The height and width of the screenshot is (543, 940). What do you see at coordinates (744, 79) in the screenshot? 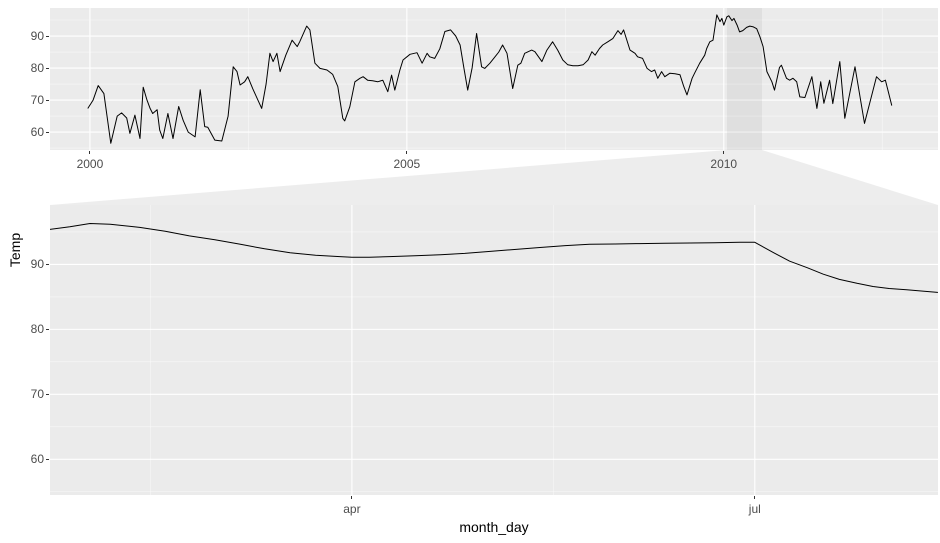
I see `zoom-indicator-band` at bounding box center [744, 79].